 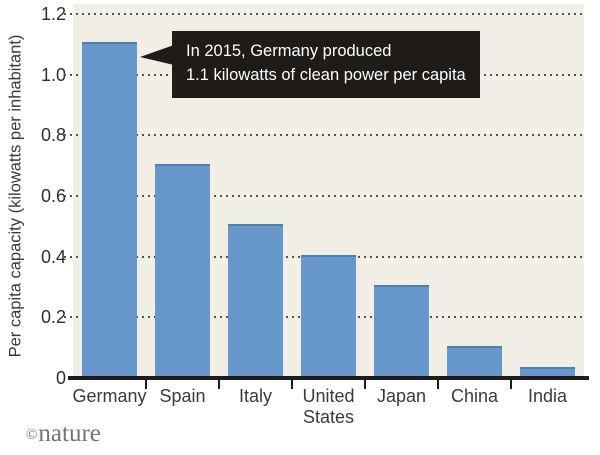 I want to click on bar-united-states, so click(x=328, y=315).